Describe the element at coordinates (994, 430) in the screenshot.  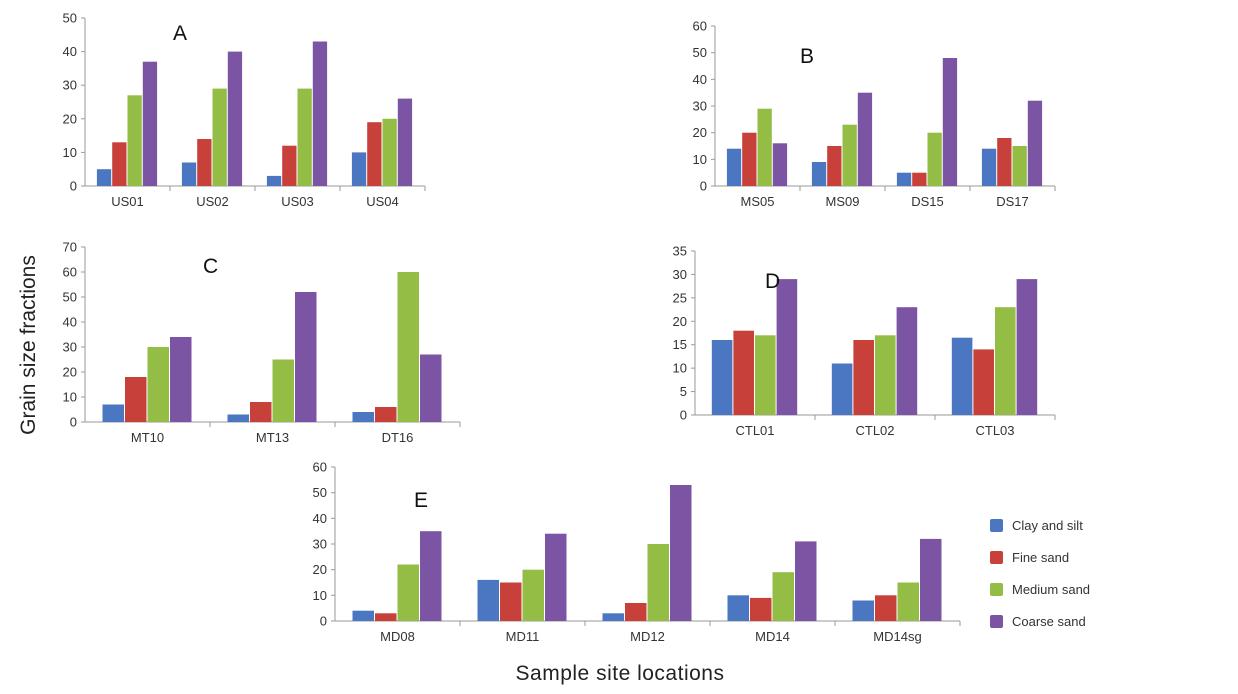
I see `x-tick-label: CTL03` at that location.